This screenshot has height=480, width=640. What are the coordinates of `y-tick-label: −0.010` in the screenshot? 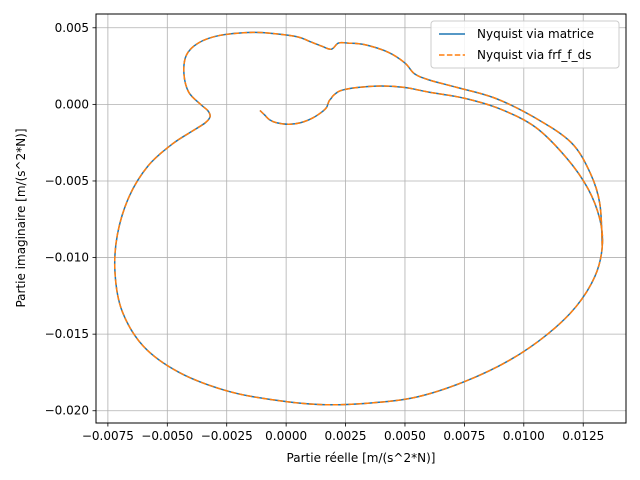 It's located at (67, 258).